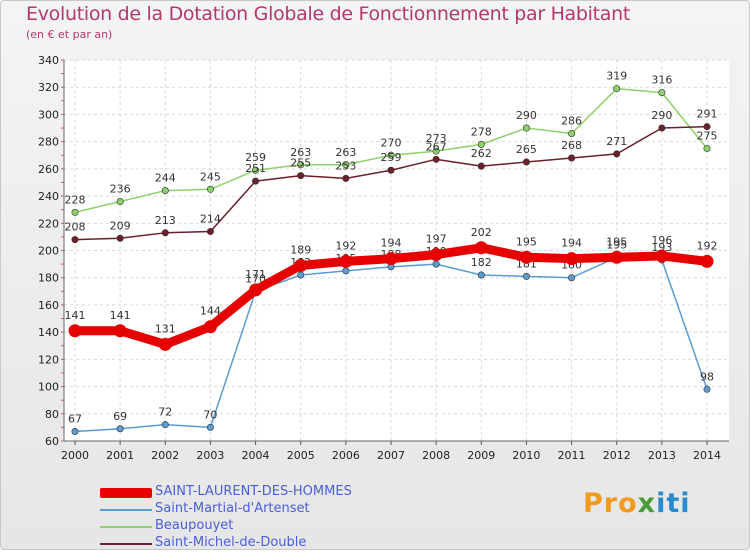  I want to click on y-tick-label: 200, so click(48, 251).